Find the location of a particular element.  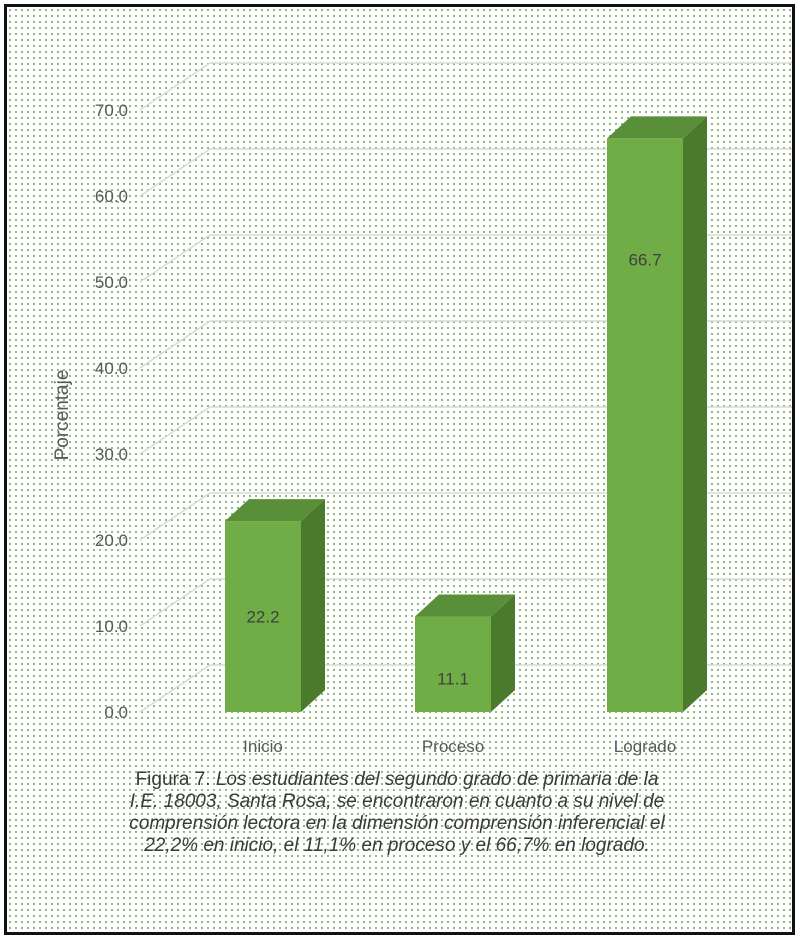

y-axis-title: Porcentaje is located at coordinates (62, 415).